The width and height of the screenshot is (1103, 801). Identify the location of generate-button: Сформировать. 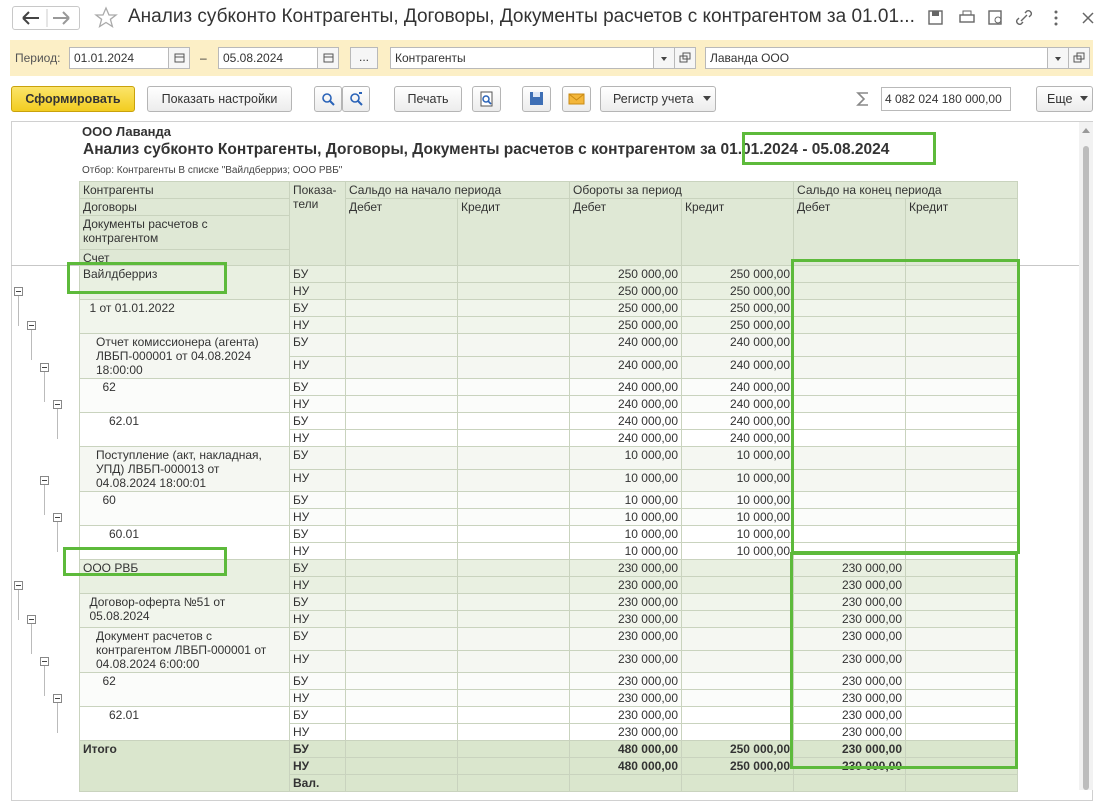
(73, 99).